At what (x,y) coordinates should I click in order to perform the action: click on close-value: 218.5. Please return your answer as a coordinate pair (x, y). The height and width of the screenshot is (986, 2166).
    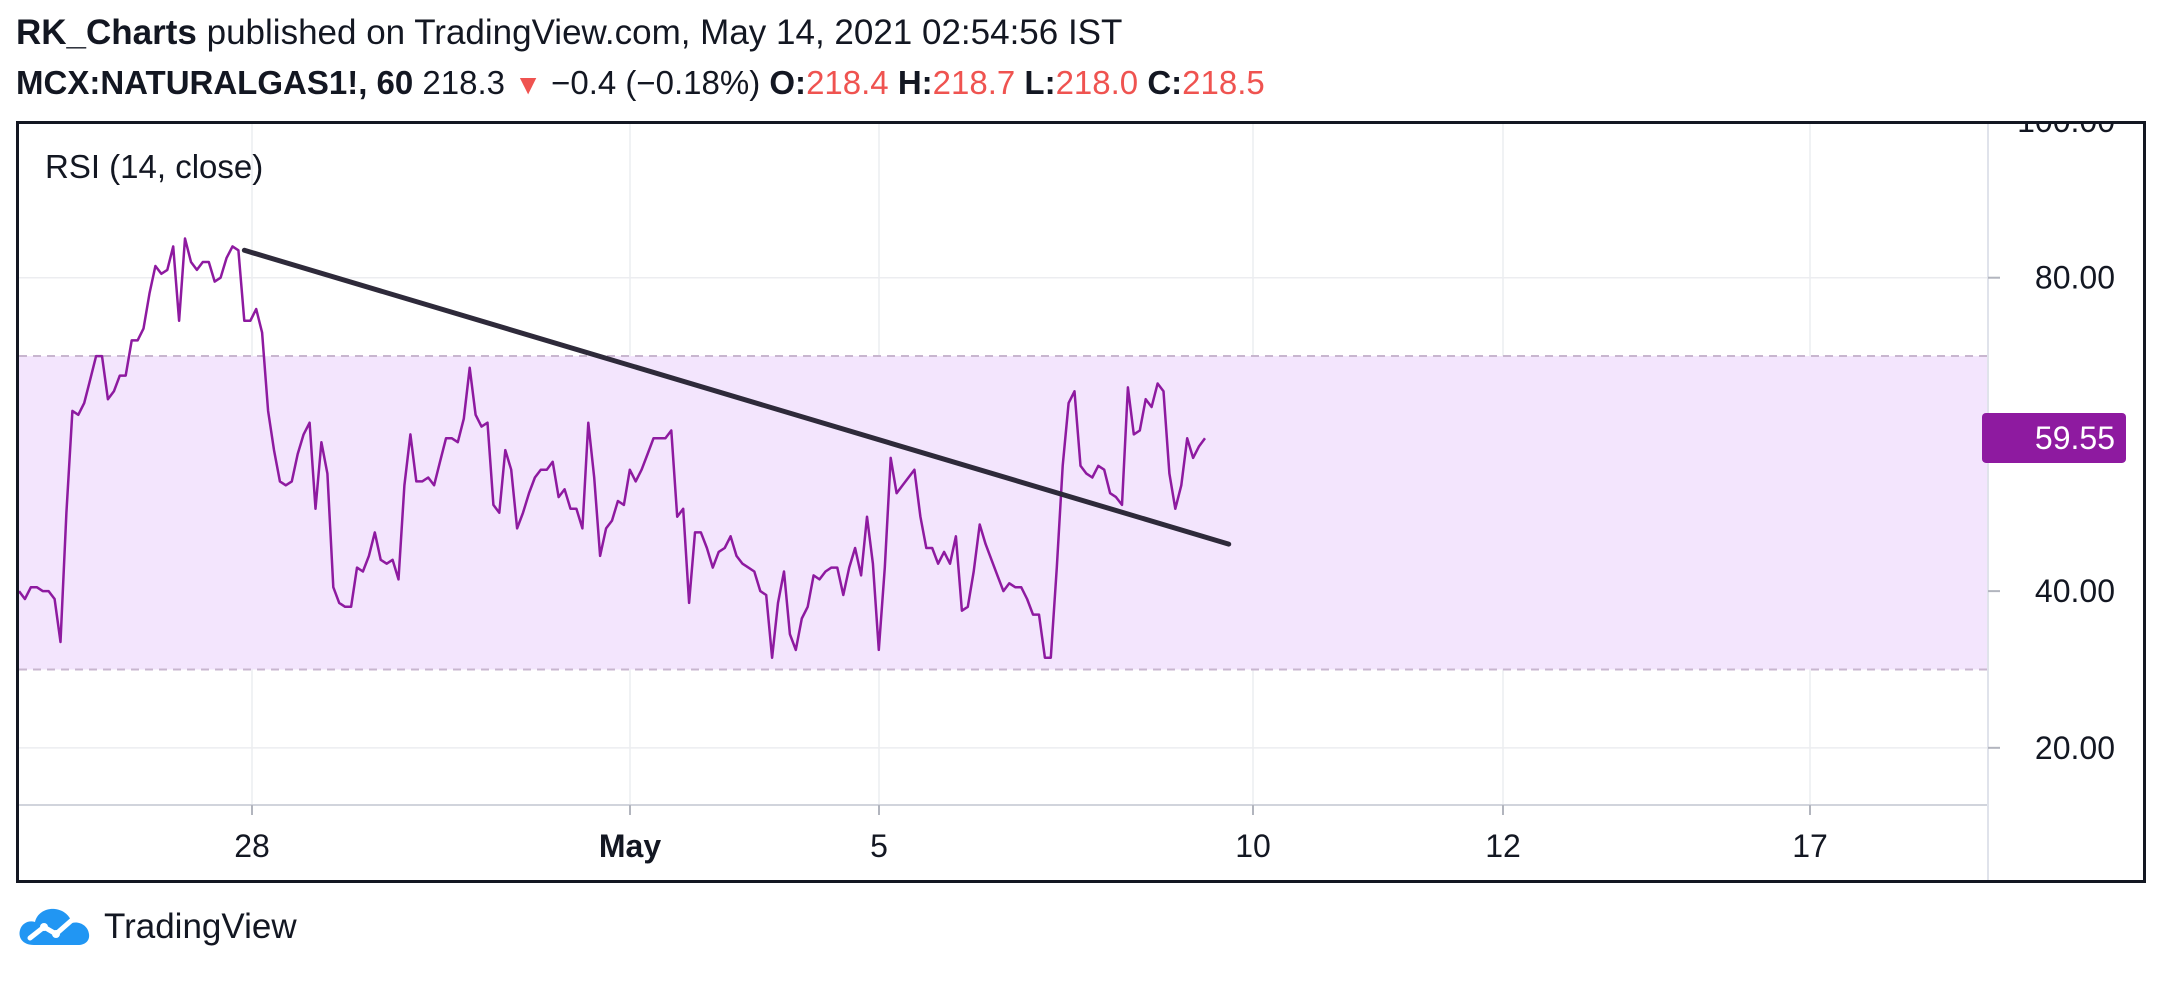
    Looking at the image, I should click on (1223, 82).